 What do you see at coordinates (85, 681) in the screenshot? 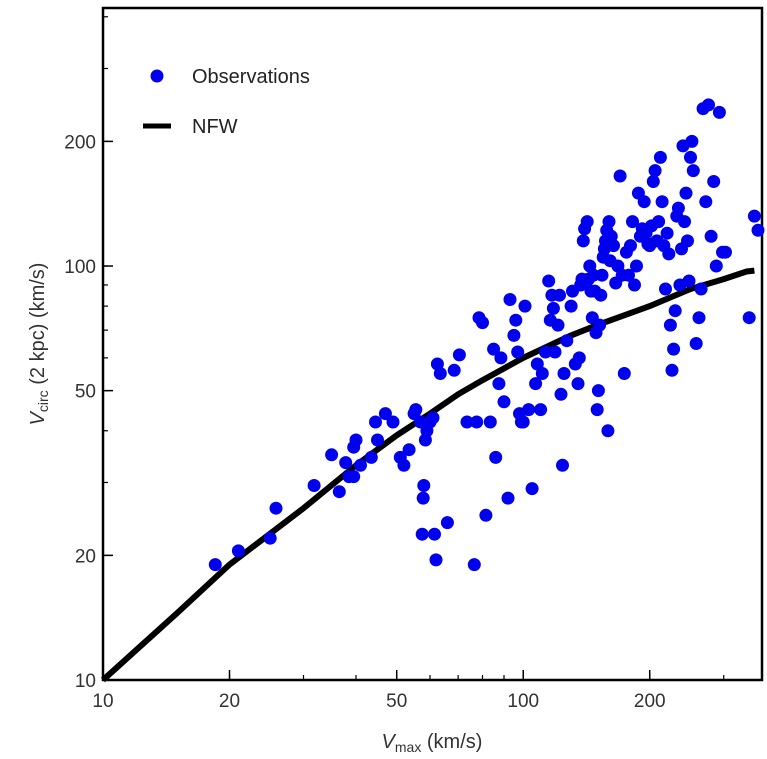
I see `y-tick-label: 10` at bounding box center [85, 681].